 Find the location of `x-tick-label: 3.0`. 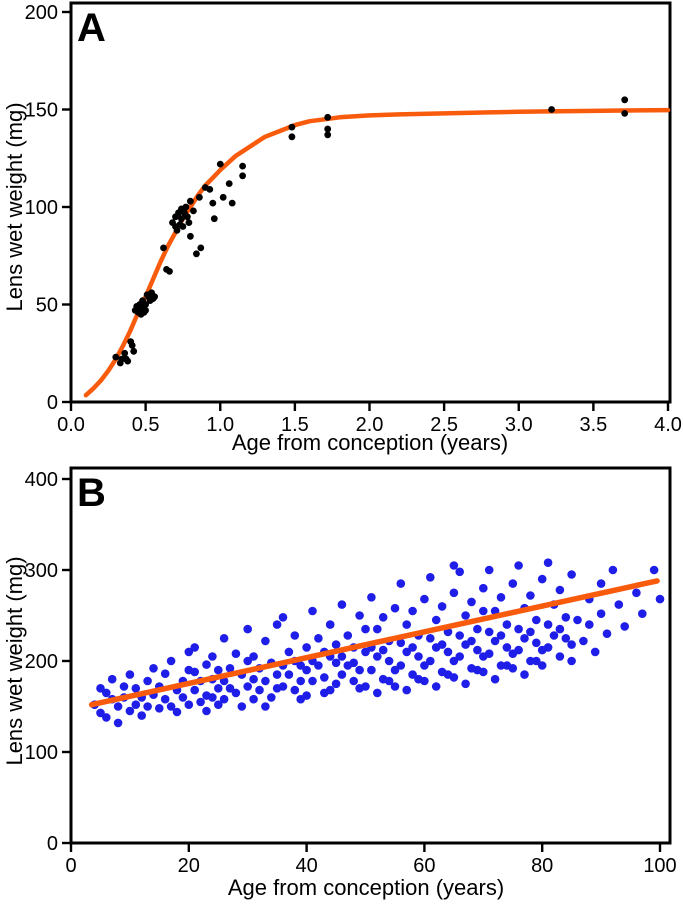

x-tick-label: 3.0 is located at coordinates (519, 425).